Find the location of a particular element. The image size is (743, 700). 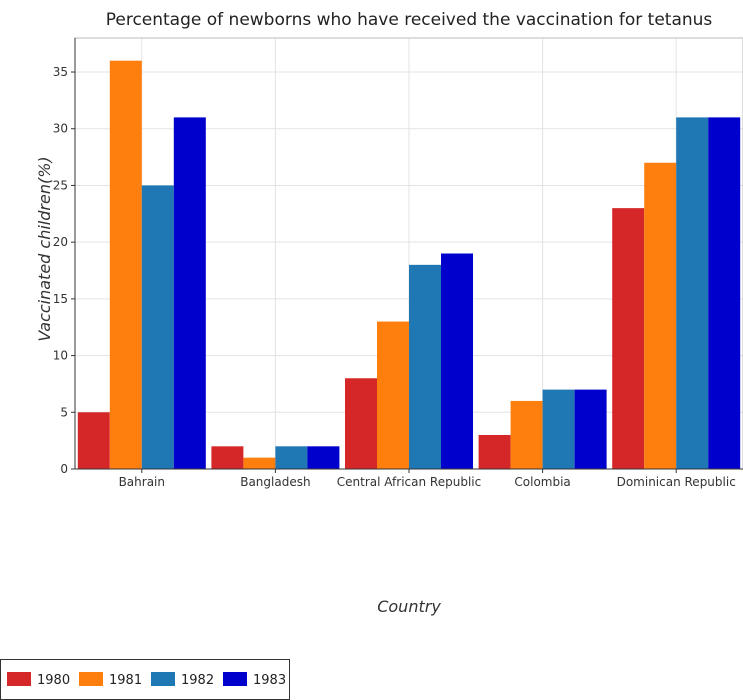

y-tick-label: 0 is located at coordinates (64, 469).